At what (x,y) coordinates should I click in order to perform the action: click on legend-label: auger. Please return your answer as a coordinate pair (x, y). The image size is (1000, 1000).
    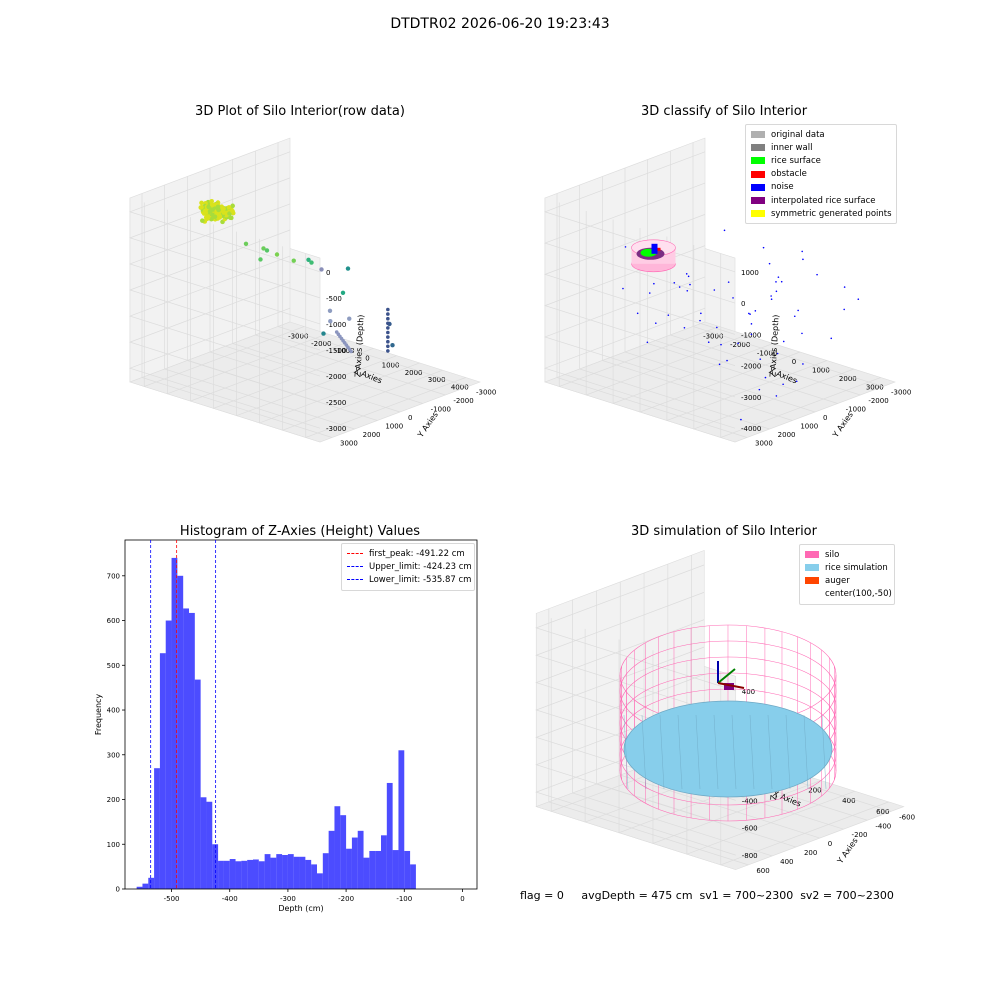
    Looking at the image, I should click on (837, 580).